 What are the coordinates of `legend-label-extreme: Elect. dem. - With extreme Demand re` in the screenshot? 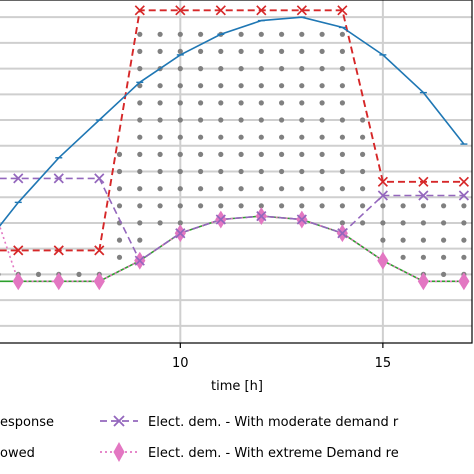 It's located at (273, 453).